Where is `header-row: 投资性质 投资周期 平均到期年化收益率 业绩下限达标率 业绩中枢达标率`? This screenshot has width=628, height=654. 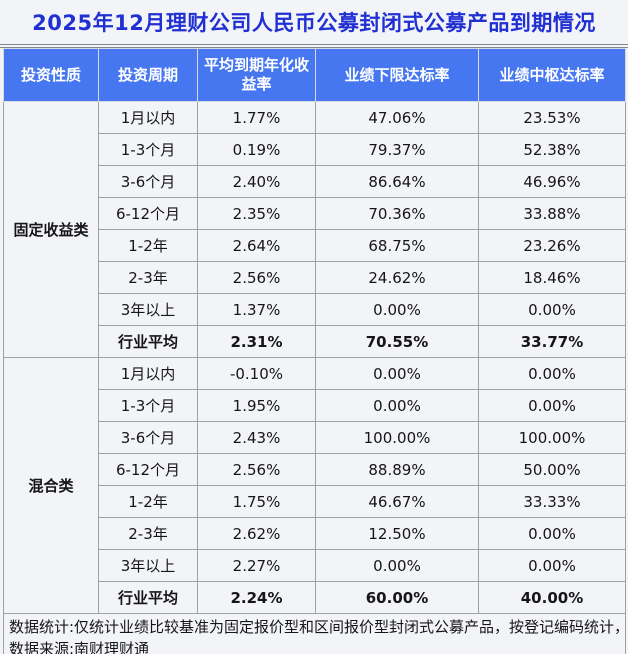
header-row: 投资性质 投资周期 平均到期年化收益率 业绩下限达标率 业绩中枢达标率 is located at coordinates (314, 75).